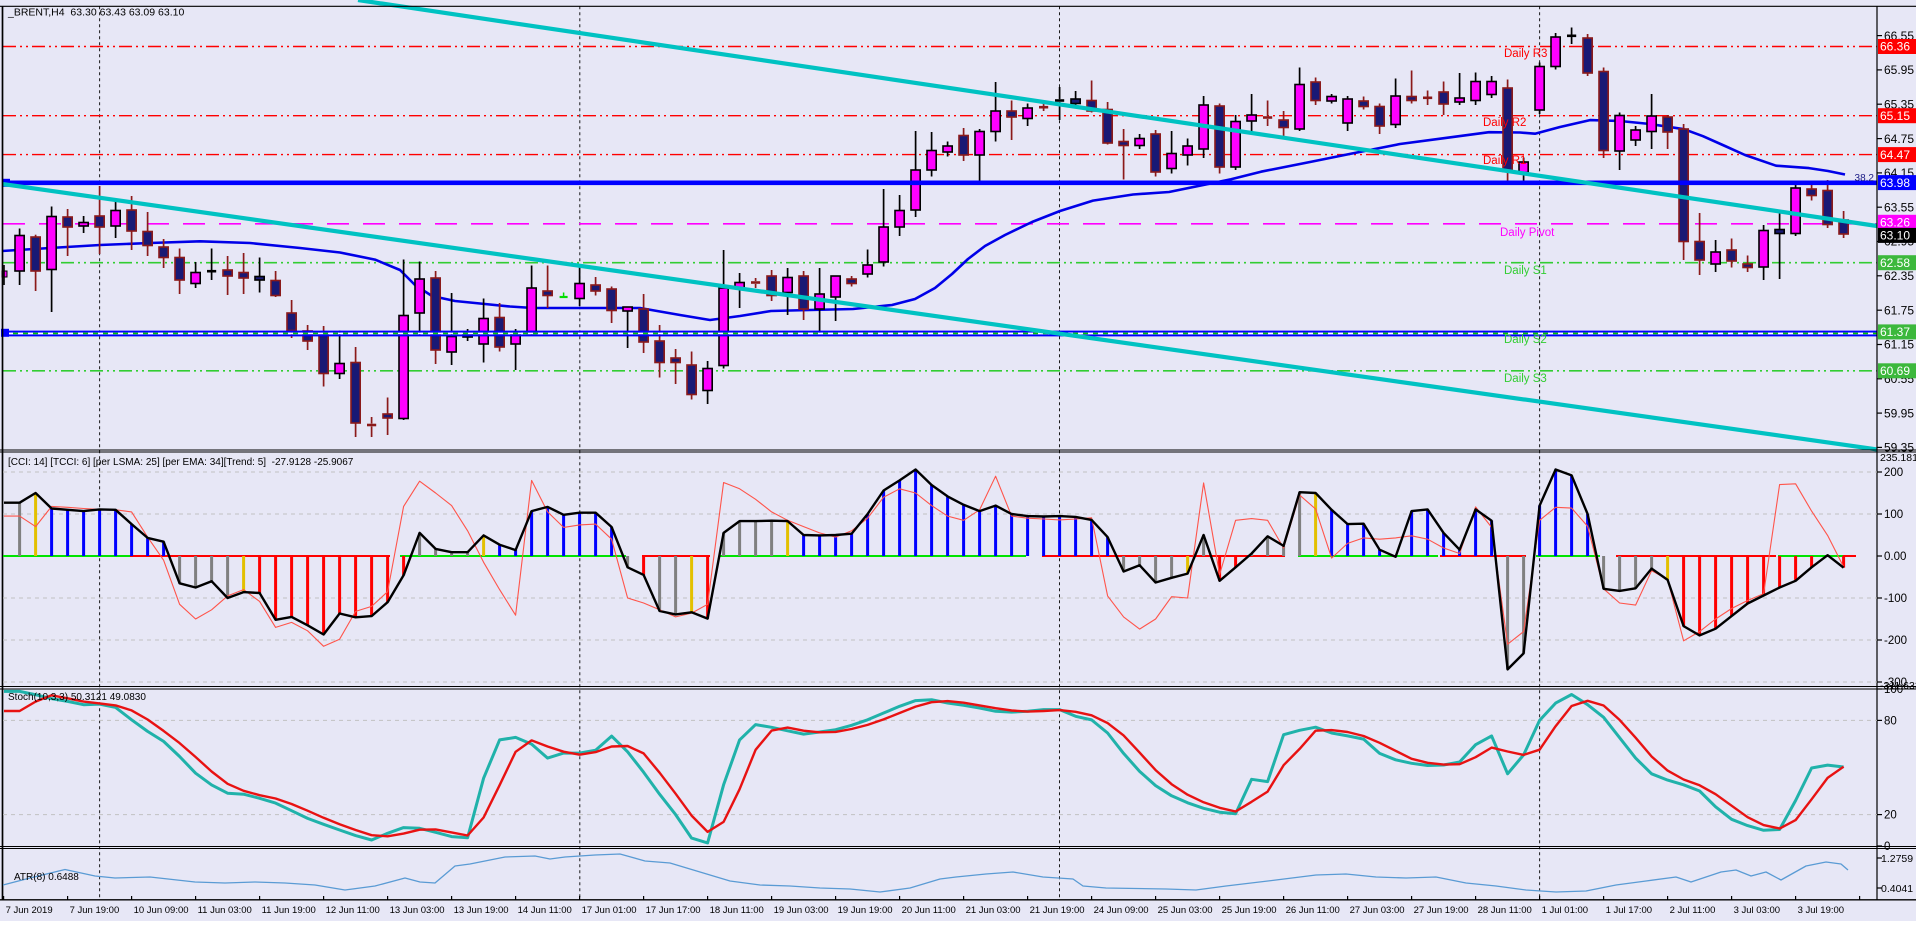 The width and height of the screenshot is (1916, 926). What do you see at coordinates (1899, 345) in the screenshot?
I see `svg-text: 61.15` at bounding box center [1899, 345].